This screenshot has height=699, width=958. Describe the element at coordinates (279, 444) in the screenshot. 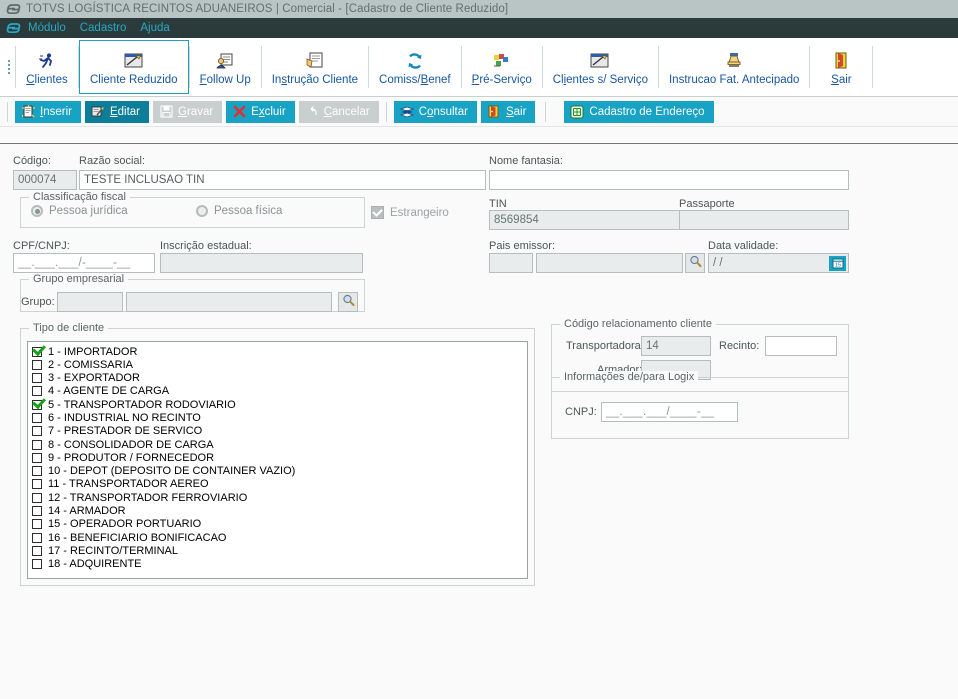

I see `tipo-cliente-item: 8 - CONSOLIDADOR DE CARGA` at that location.